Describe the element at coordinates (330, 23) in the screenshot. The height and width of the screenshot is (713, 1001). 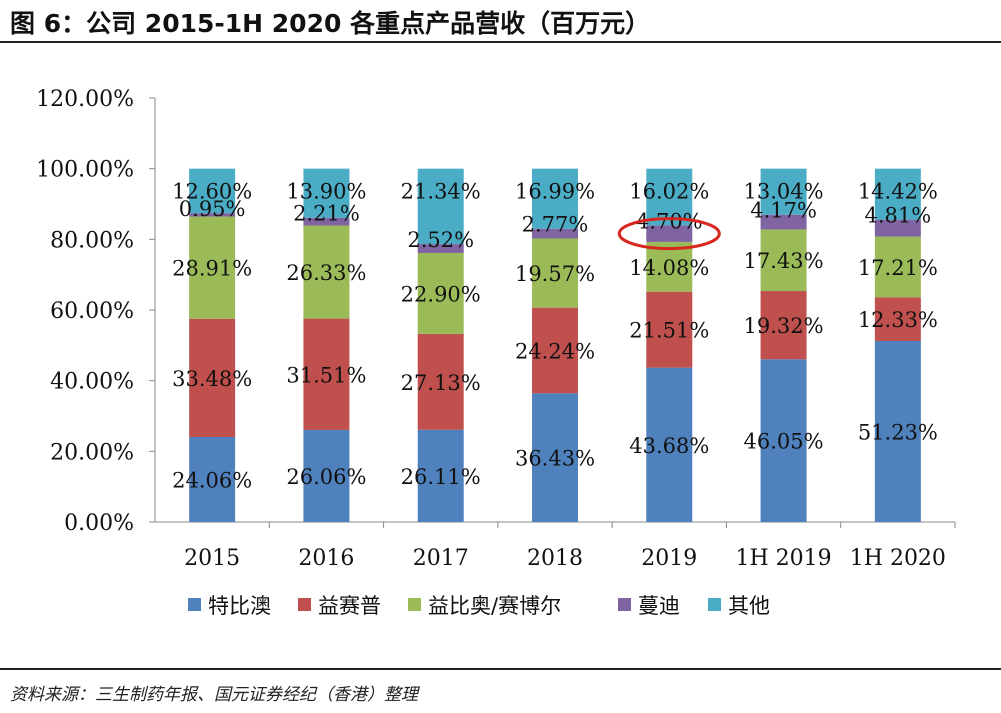
I see `figure-title: 图 6：公司 2015-1H 2020 各重点产品营收（百万元）` at that location.